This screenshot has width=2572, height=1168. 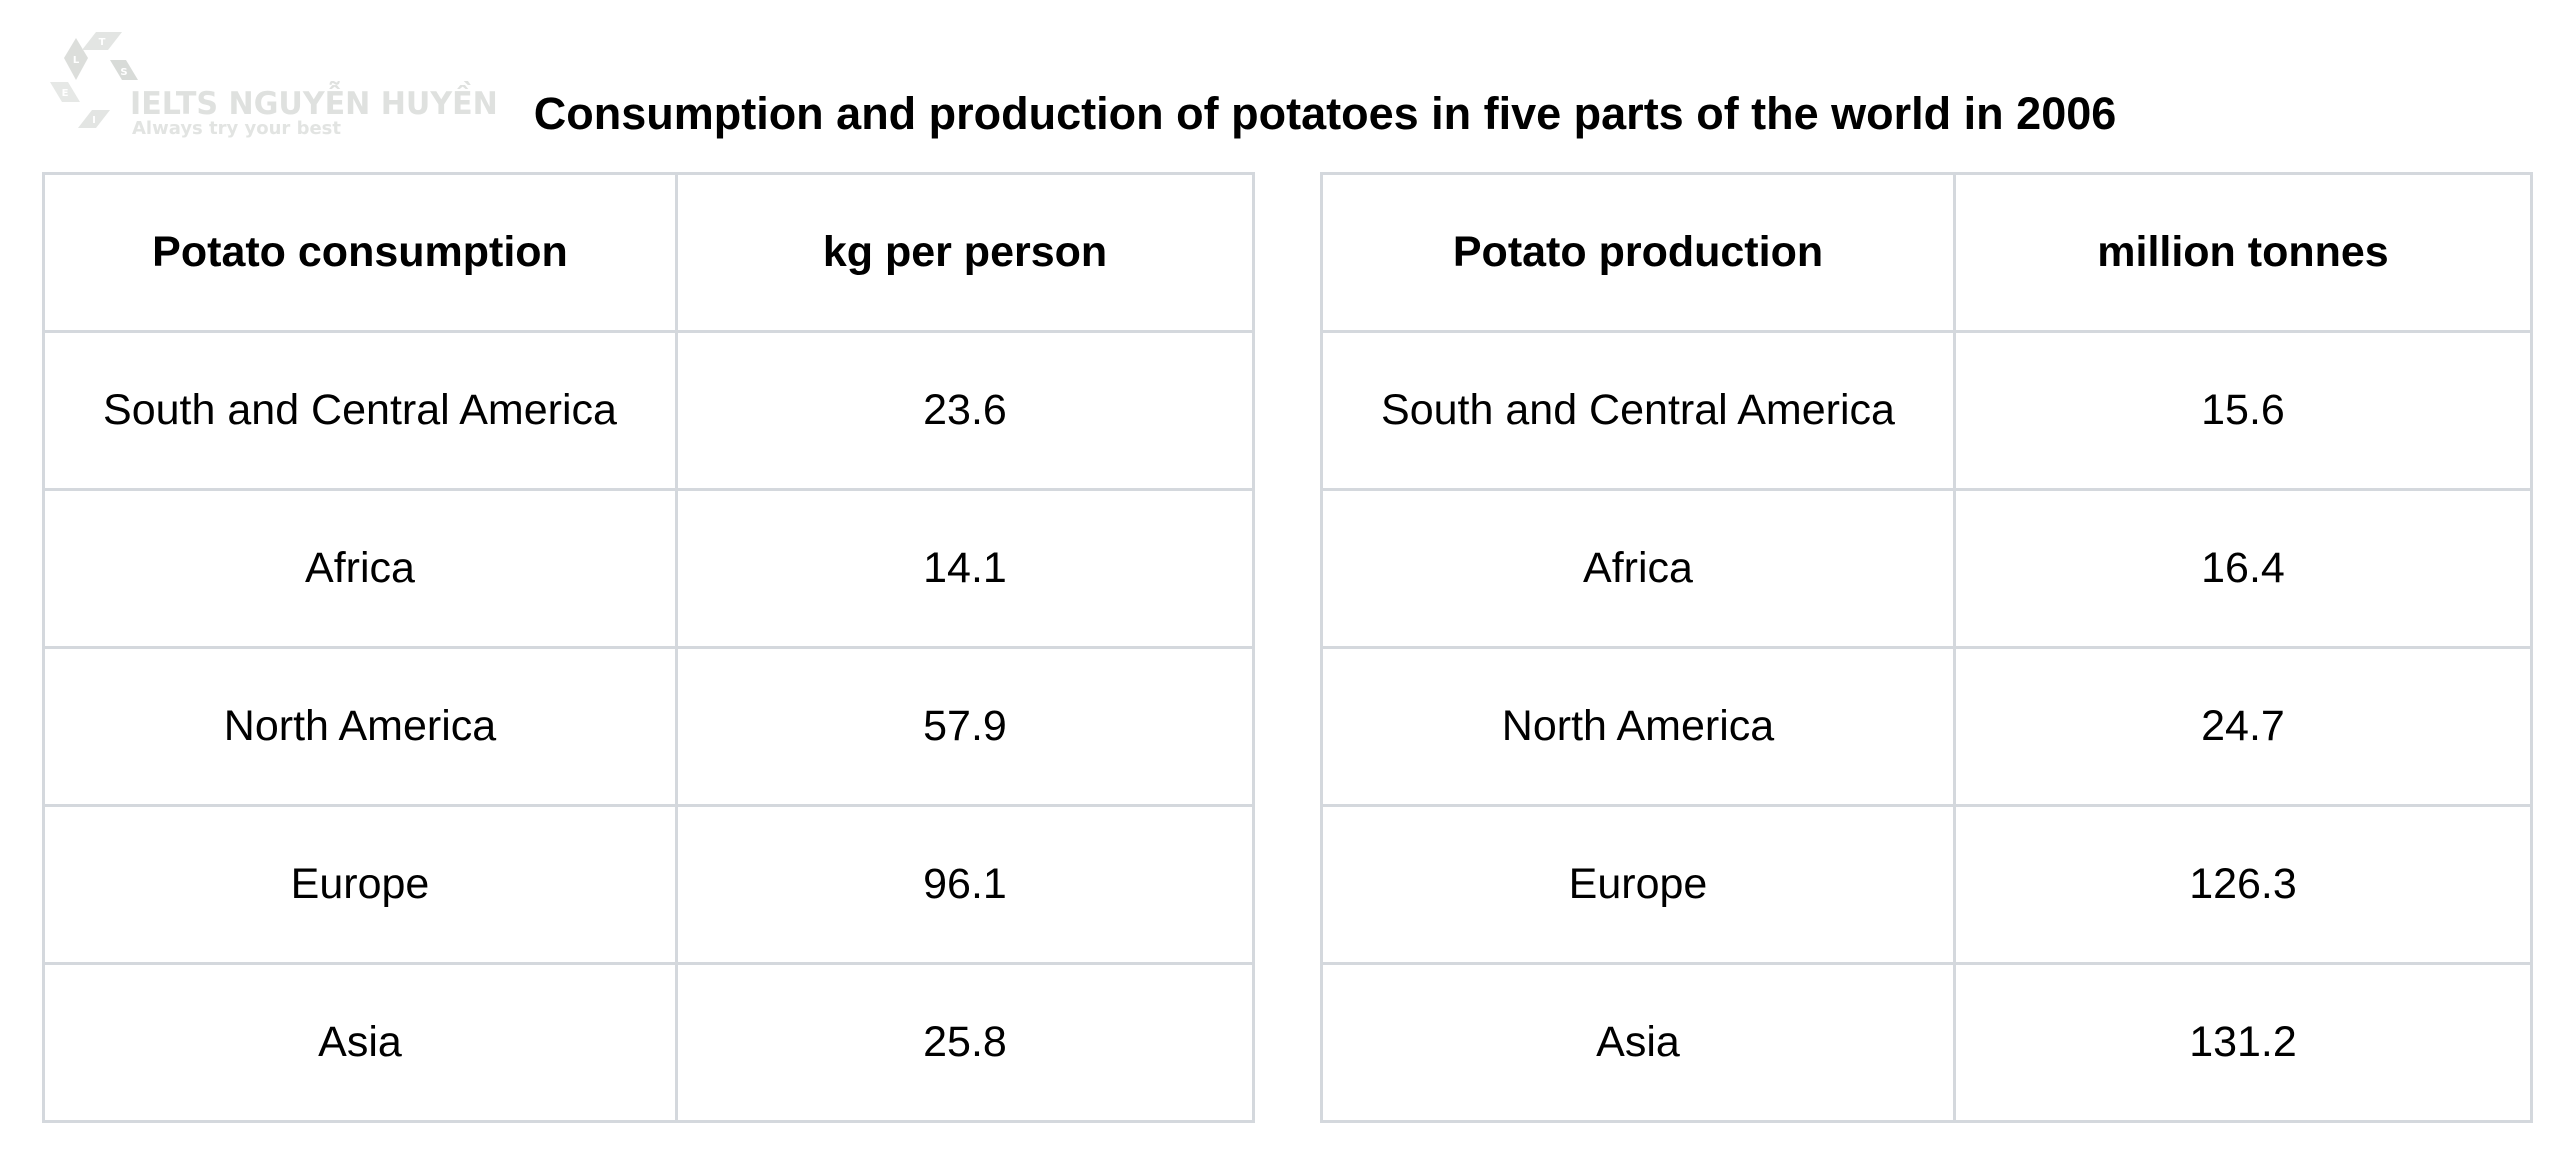 What do you see at coordinates (360, 252) in the screenshot?
I see `column-header-category: Potato consumption` at bounding box center [360, 252].